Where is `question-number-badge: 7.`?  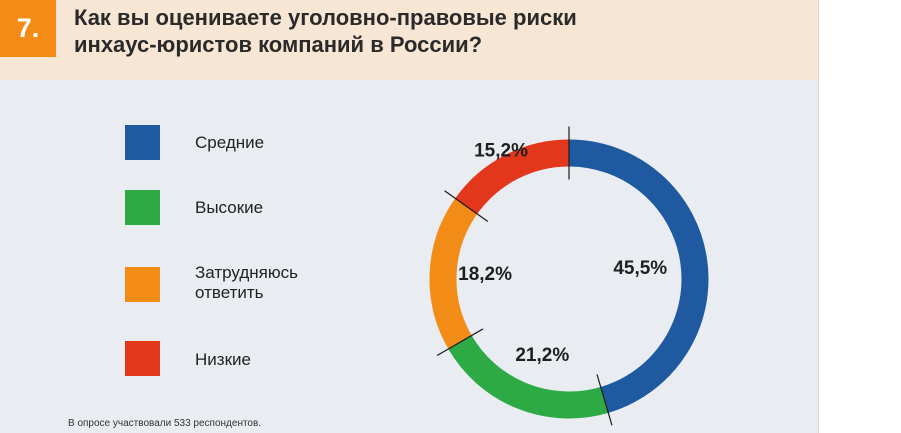
question-number-badge: 7. is located at coordinates (28, 28).